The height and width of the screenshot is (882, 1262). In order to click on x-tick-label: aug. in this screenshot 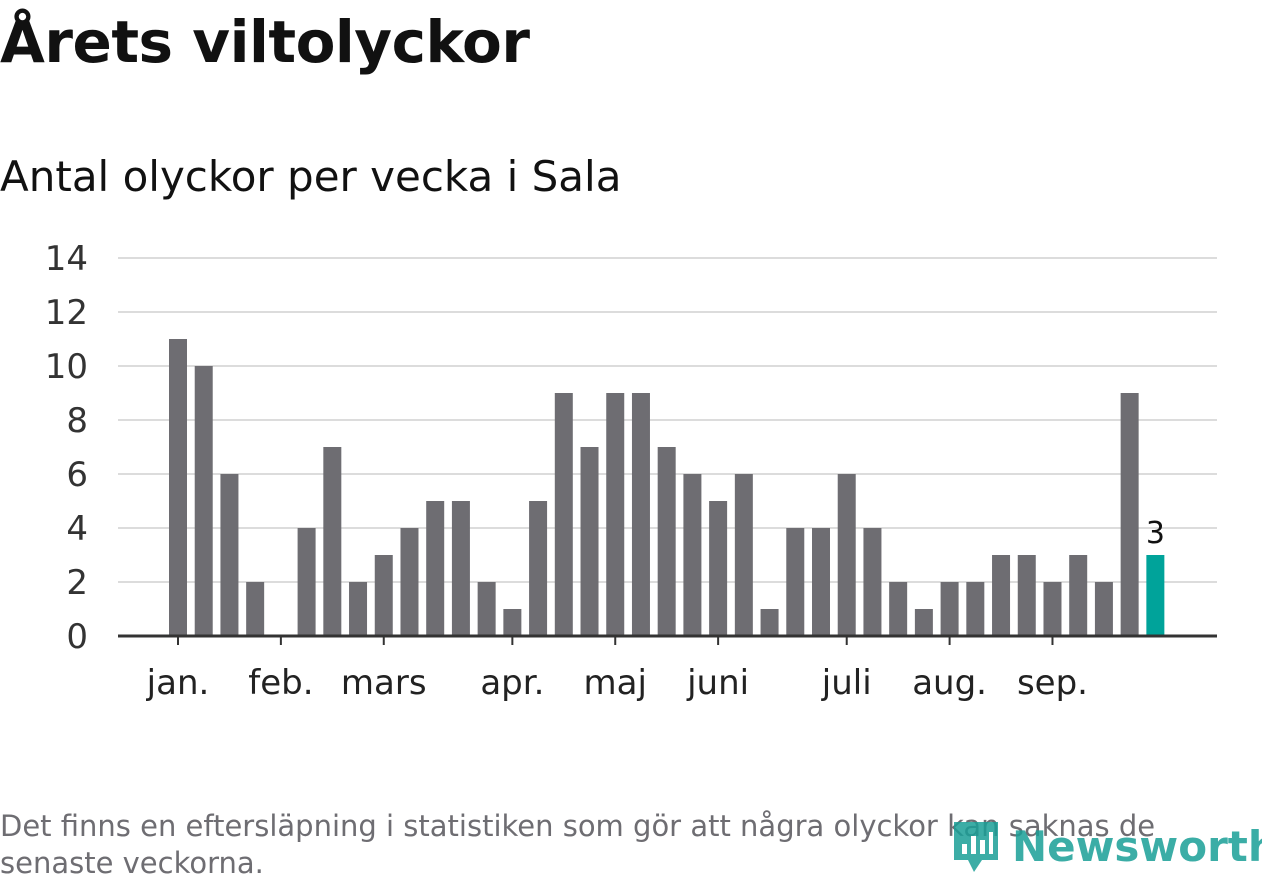, I will do `click(949, 683)`.